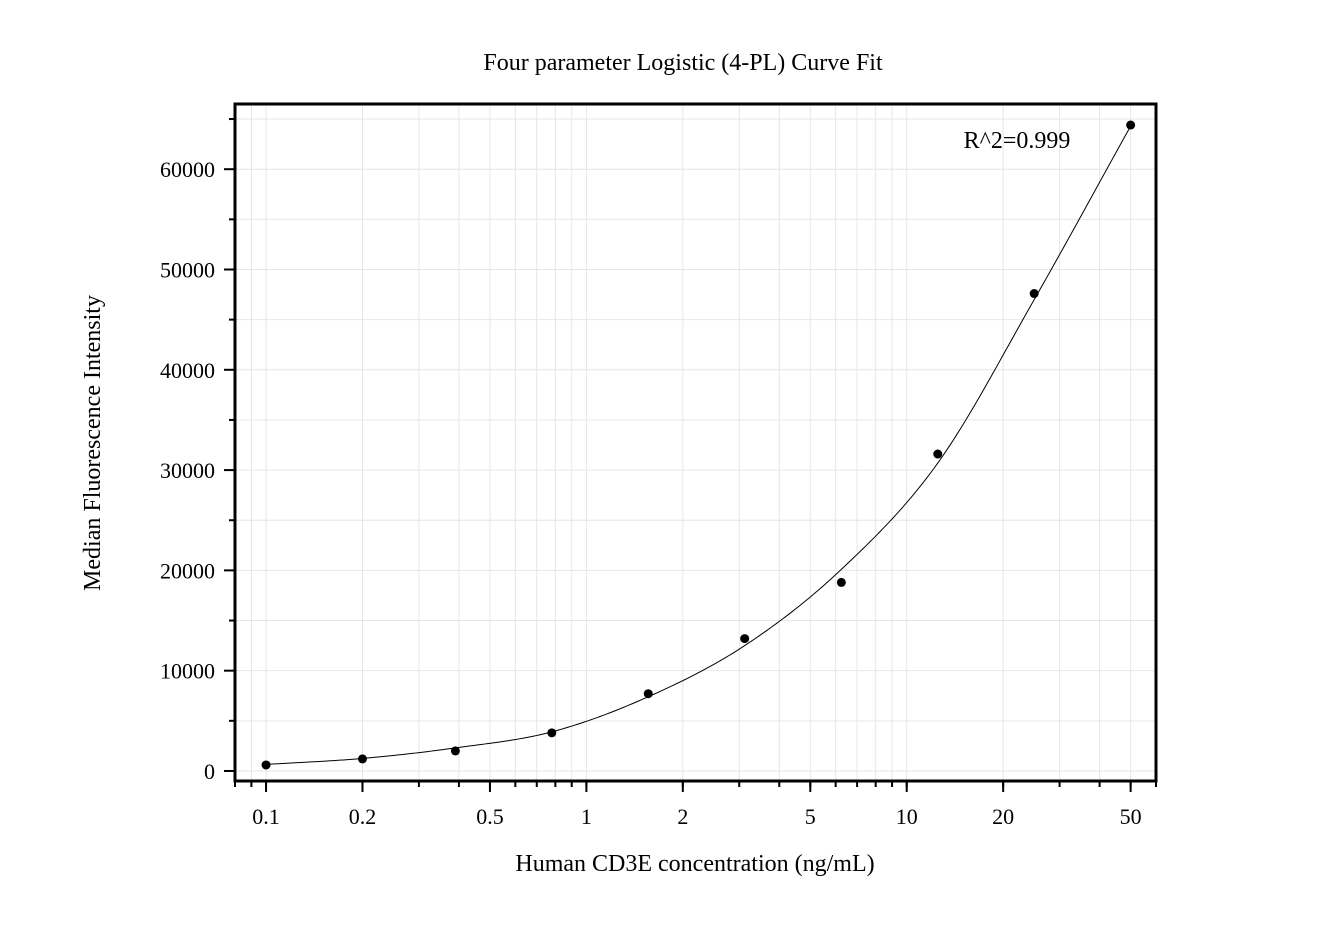 The height and width of the screenshot is (936, 1330). I want to click on y-tick-label: 50000, so click(187, 269).